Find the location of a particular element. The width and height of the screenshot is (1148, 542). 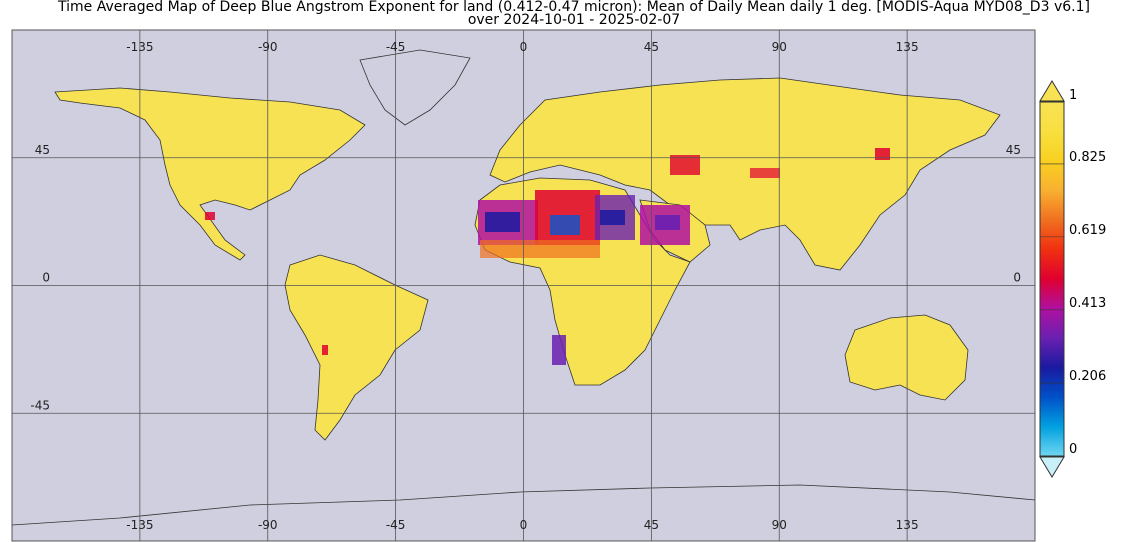

lon-tick-label-top: -90 is located at coordinates (268, 47).